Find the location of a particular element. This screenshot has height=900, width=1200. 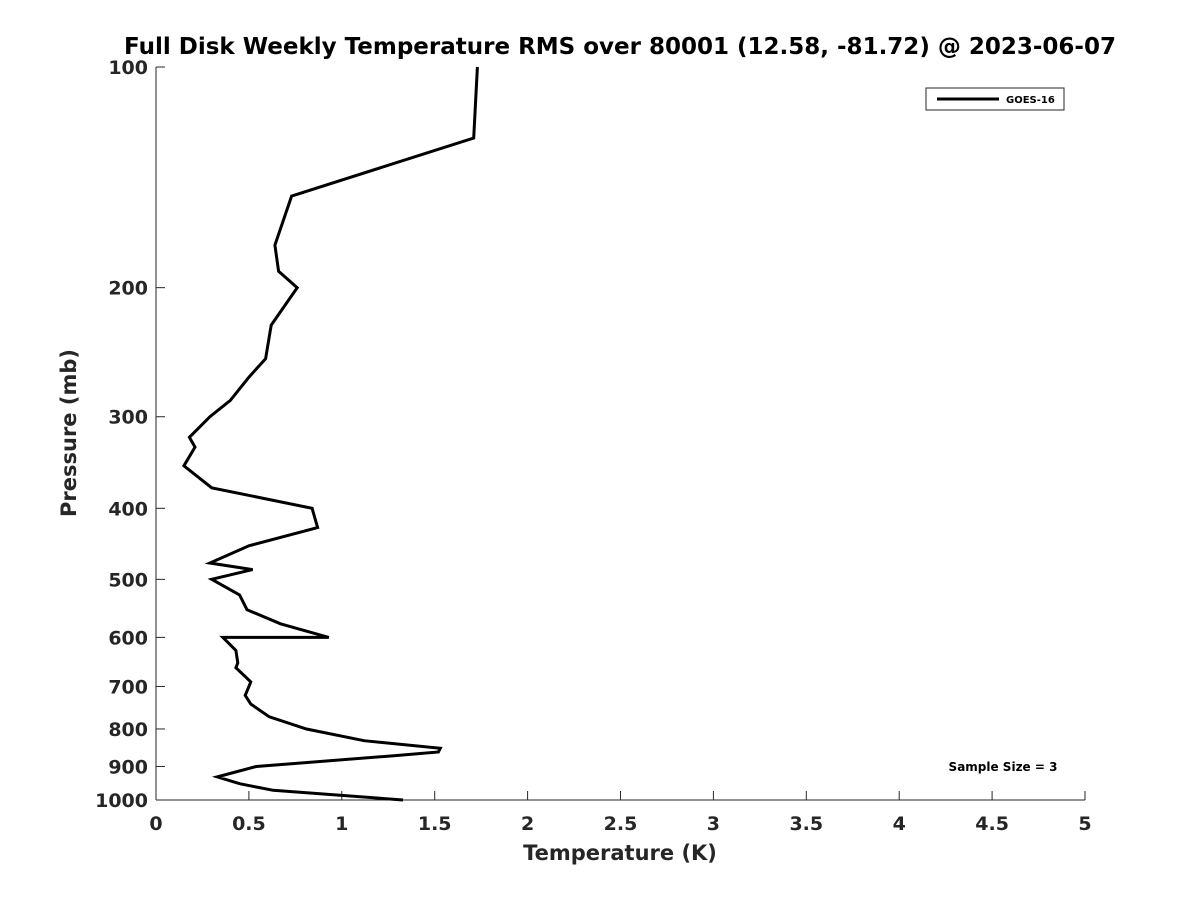

sample-size-annotation: Sample Size = 3 is located at coordinates (1003, 767).